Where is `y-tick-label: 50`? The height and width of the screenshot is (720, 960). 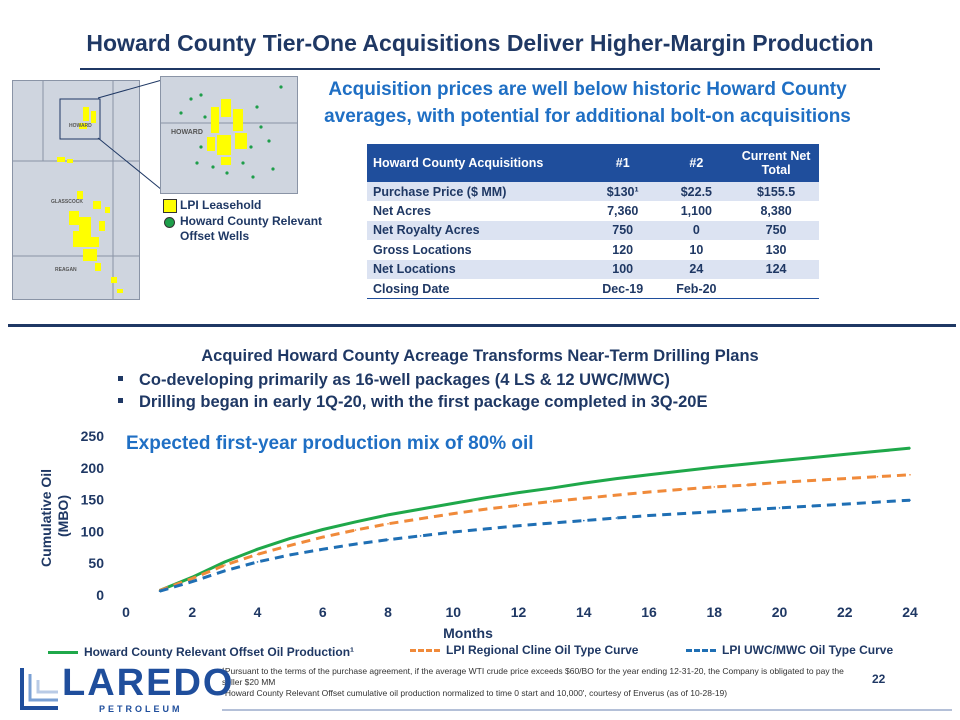
y-tick-label: 50 is located at coordinates (96, 563).